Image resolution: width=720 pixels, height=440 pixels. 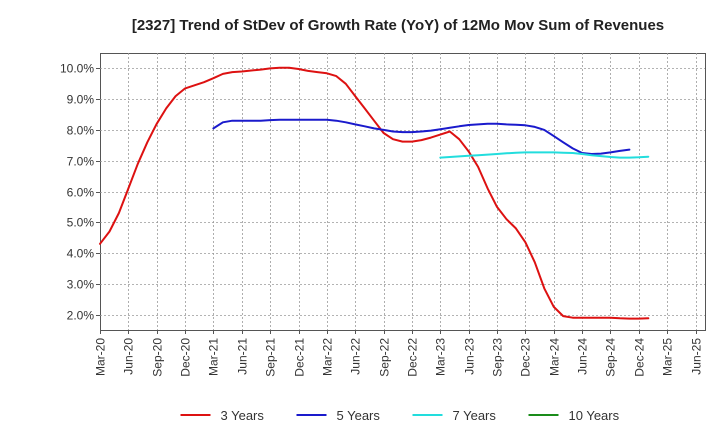 I want to click on y-axis: 2.0% 3.0% 4.0% 5.0% 6.0% 7.0% 8.0% 9.0% 10.0%, so click(x=80, y=192).